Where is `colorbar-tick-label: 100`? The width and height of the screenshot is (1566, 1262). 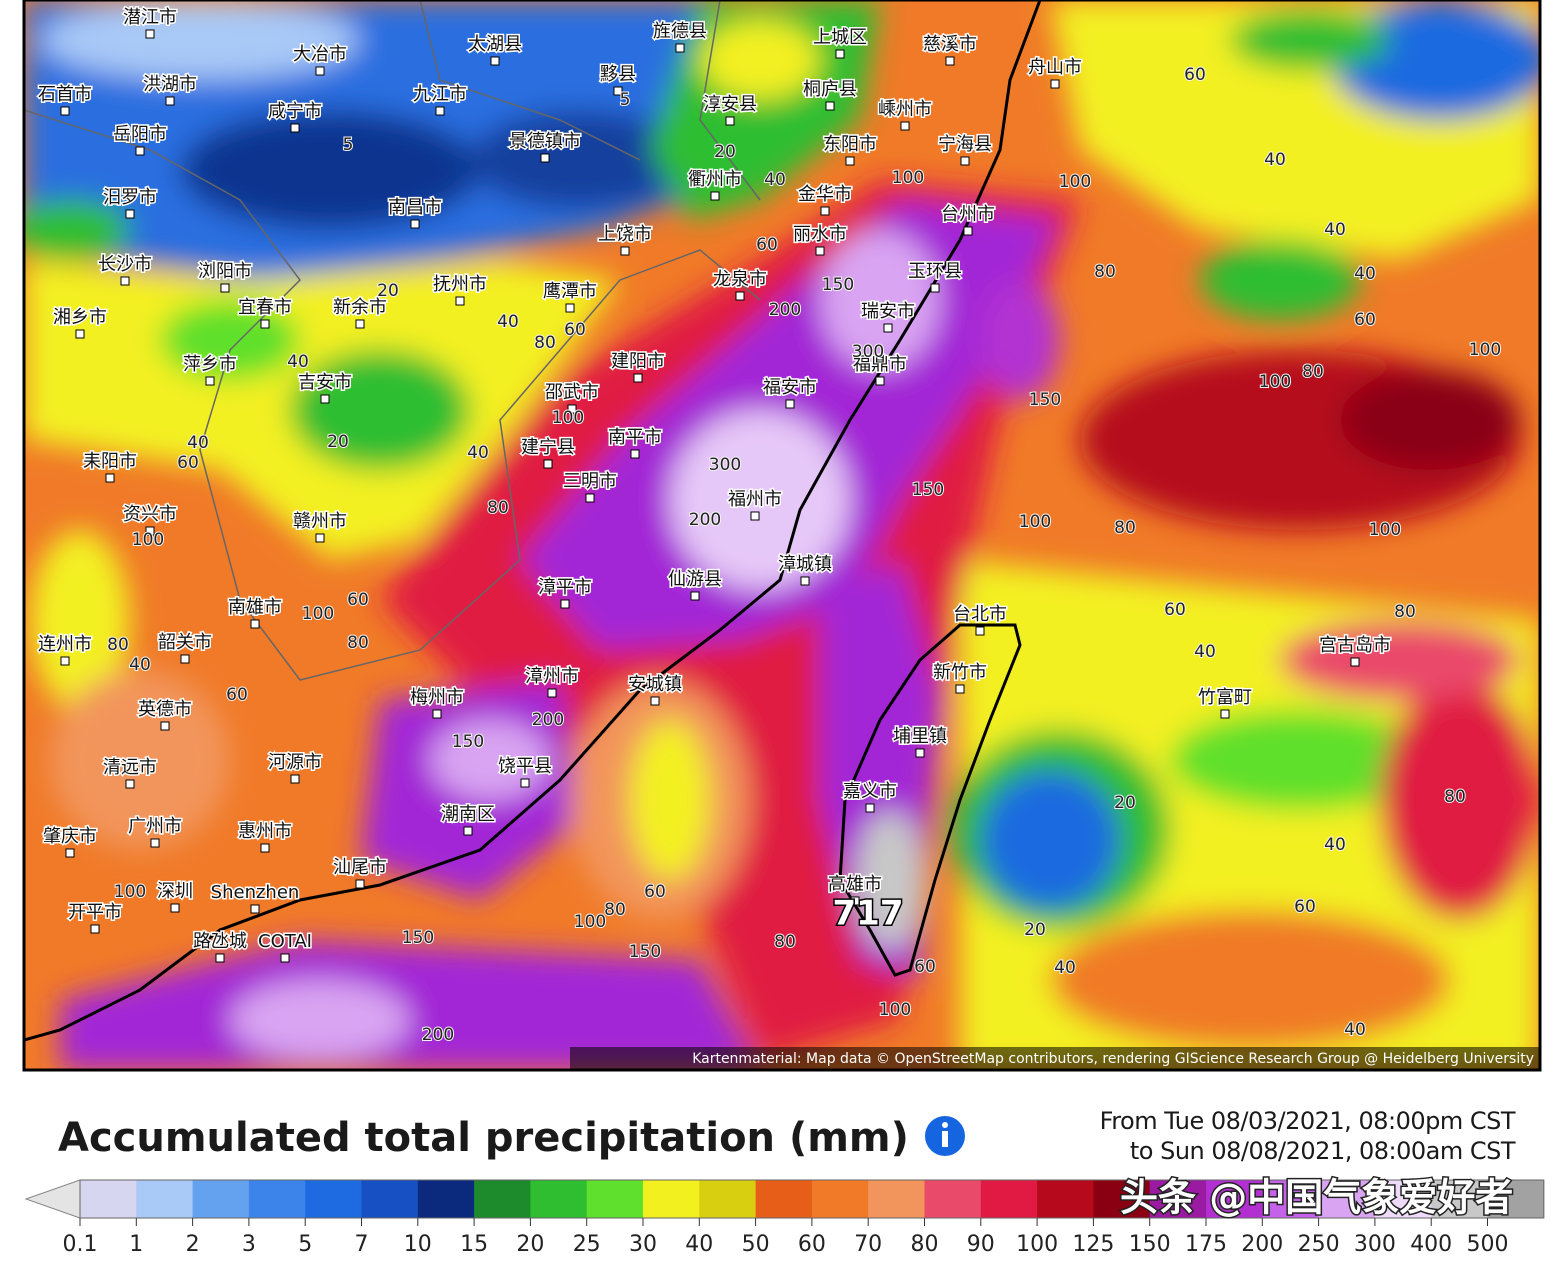 colorbar-tick-label: 100 is located at coordinates (1037, 1244).